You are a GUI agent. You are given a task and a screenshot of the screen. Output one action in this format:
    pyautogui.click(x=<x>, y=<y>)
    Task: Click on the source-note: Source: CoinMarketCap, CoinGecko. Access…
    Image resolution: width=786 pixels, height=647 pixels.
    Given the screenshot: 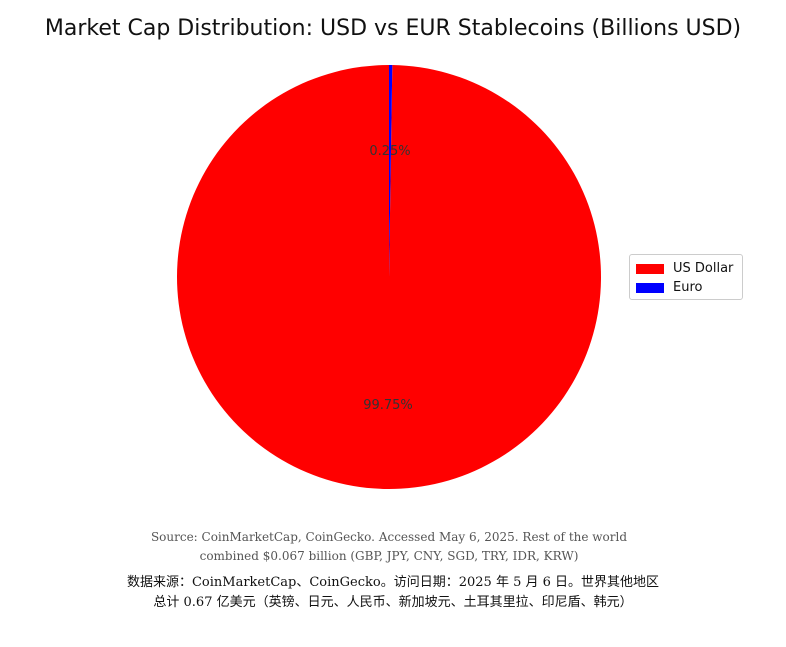 What is the action you would take?
    pyautogui.click(x=389, y=546)
    